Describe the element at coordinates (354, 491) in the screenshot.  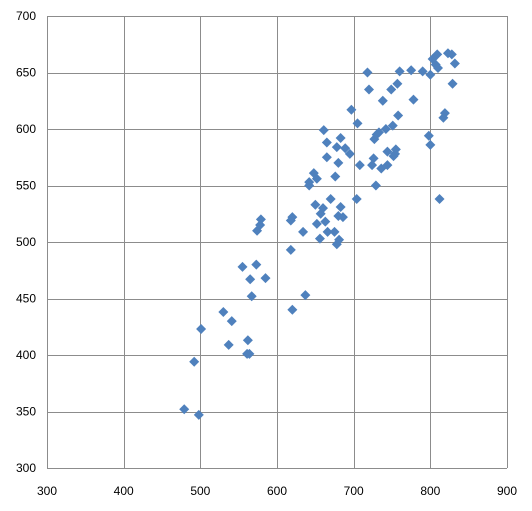
I see `x-tick-label-700: 700` at that location.